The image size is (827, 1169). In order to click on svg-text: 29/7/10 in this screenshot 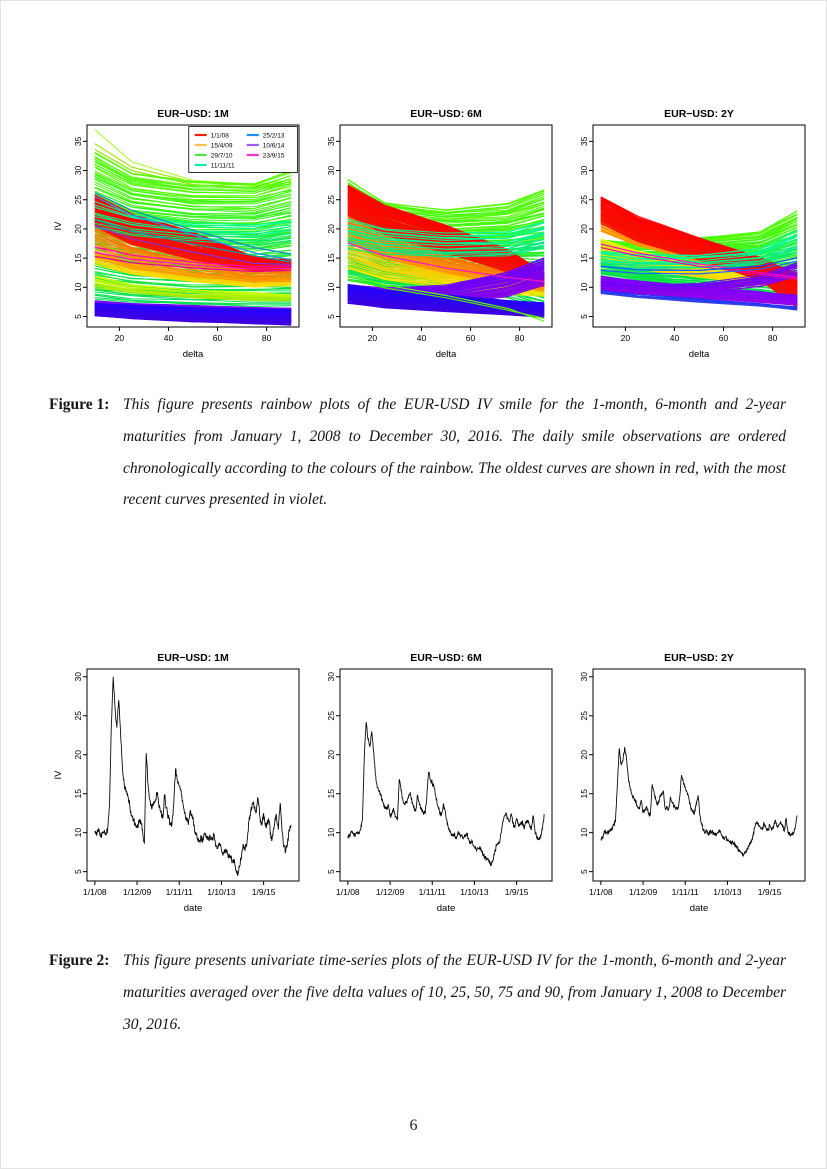, I will do `click(222, 156)`.